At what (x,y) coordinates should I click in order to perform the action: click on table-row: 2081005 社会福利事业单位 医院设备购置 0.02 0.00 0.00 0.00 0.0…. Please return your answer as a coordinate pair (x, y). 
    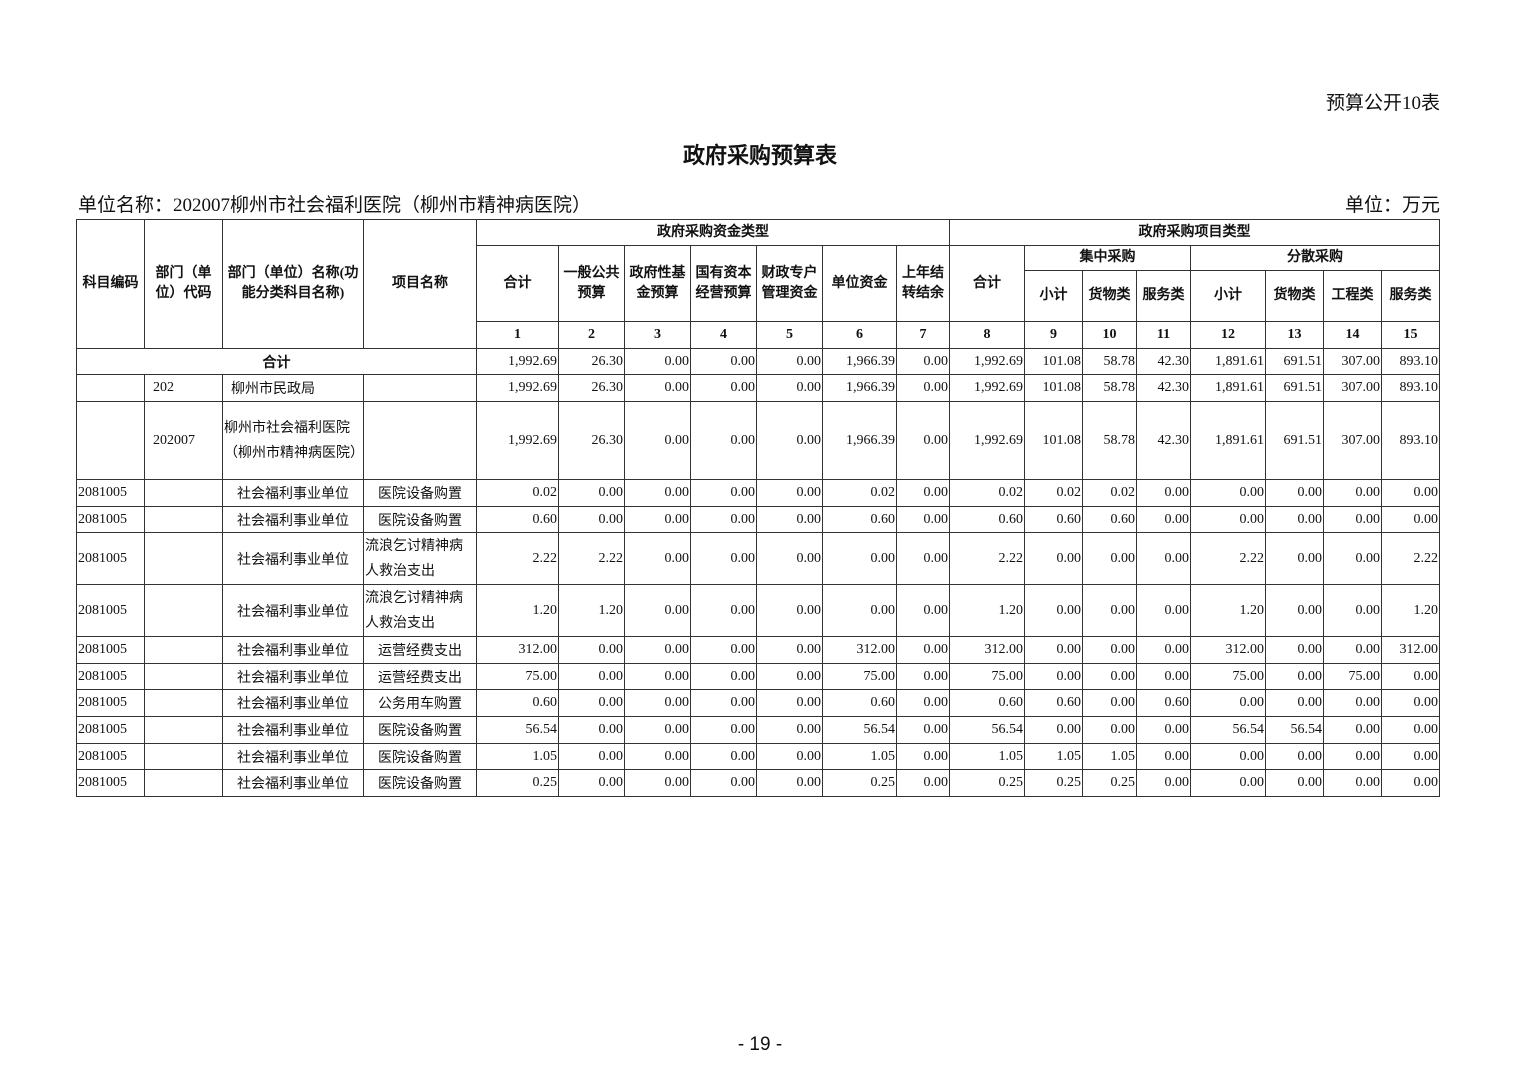
    Looking at the image, I should click on (758, 493).